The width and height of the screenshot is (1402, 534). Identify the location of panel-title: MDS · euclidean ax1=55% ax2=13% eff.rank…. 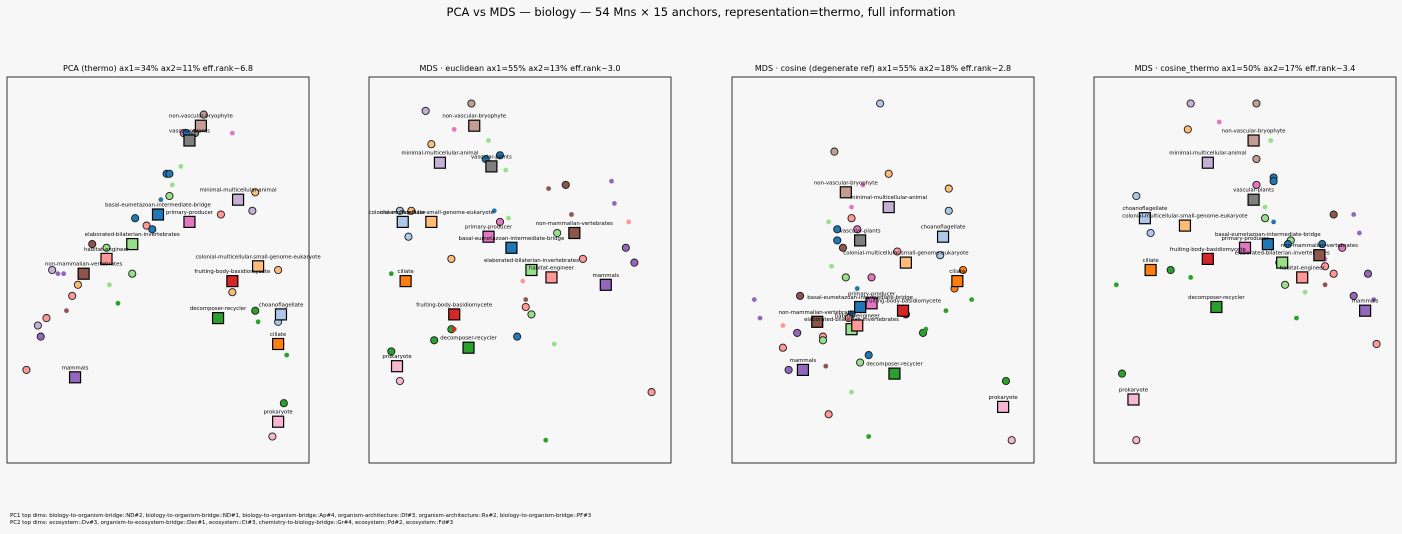
(520, 68).